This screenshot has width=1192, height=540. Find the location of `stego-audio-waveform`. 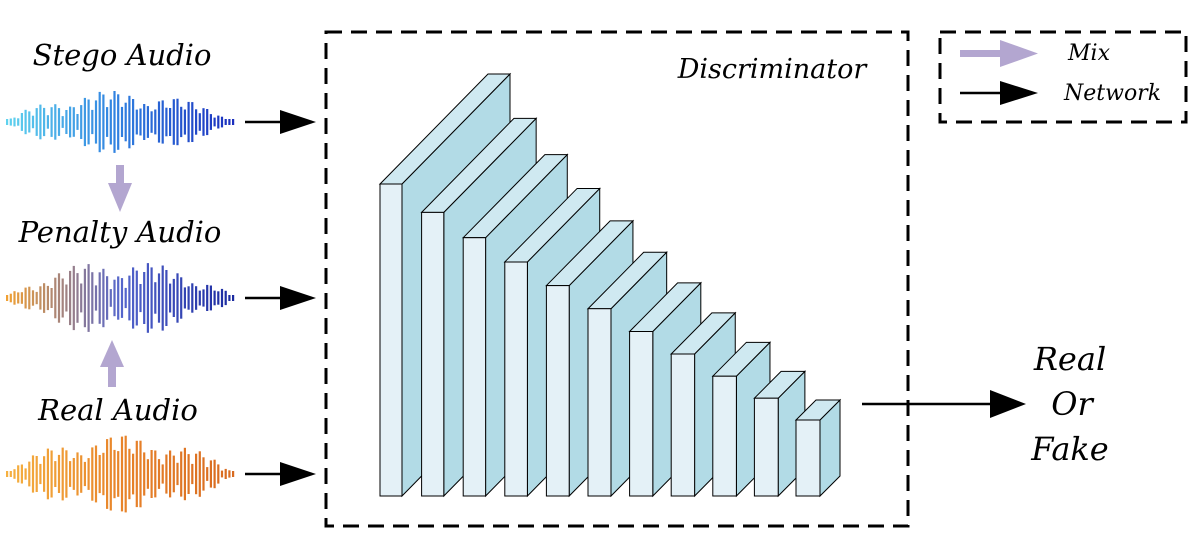

stego-audio-waveform is located at coordinates (120, 122).